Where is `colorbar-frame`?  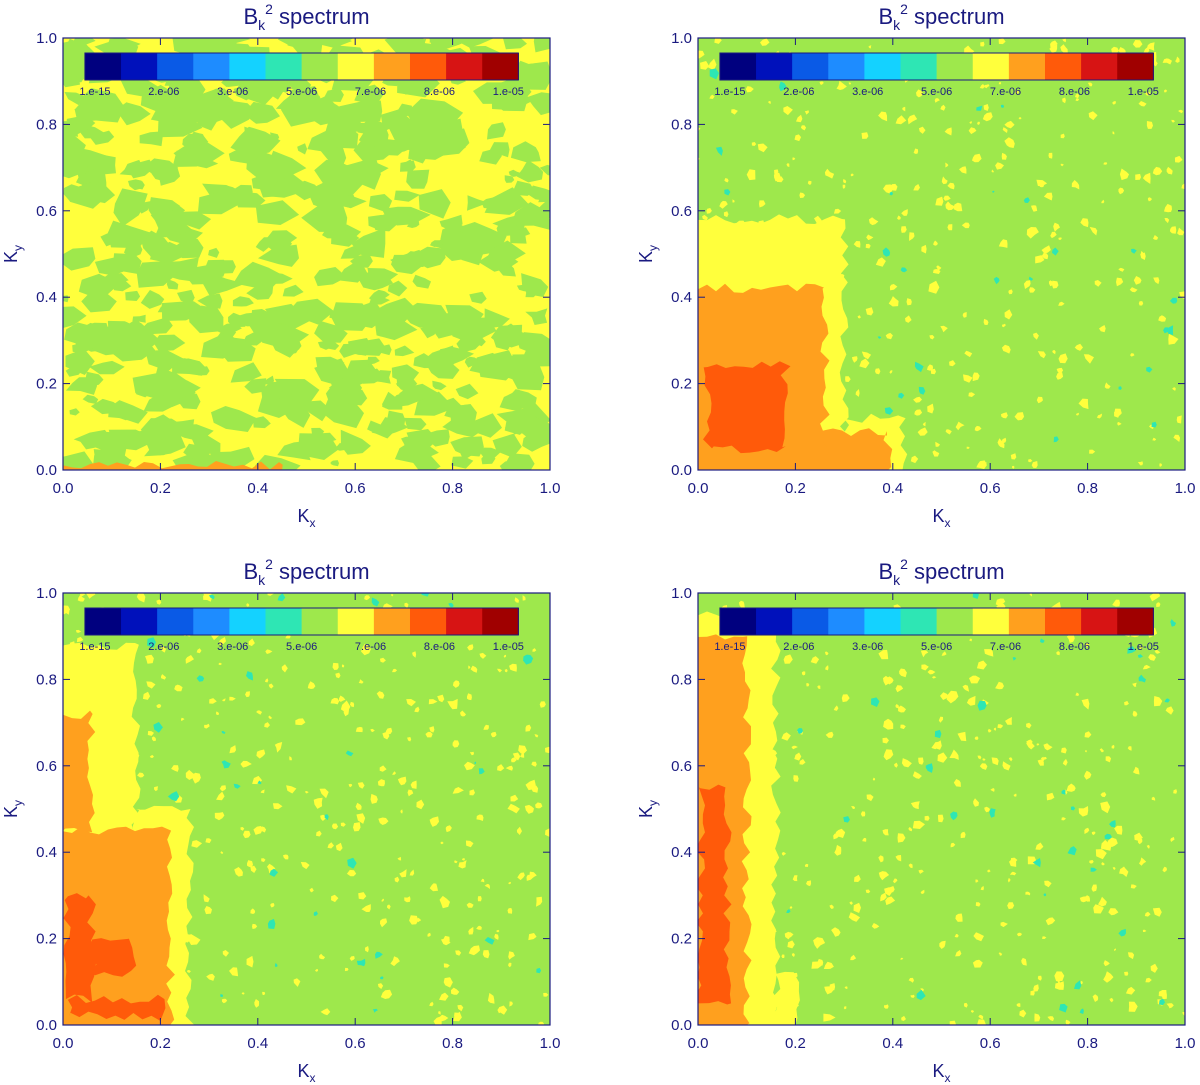
colorbar-frame is located at coordinates (936, 66).